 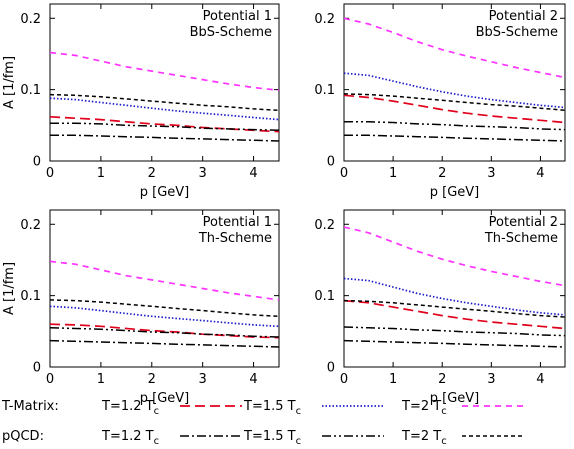 What do you see at coordinates (30, 406) in the screenshot?
I see `legend-group-label: T-Matrix:` at bounding box center [30, 406].